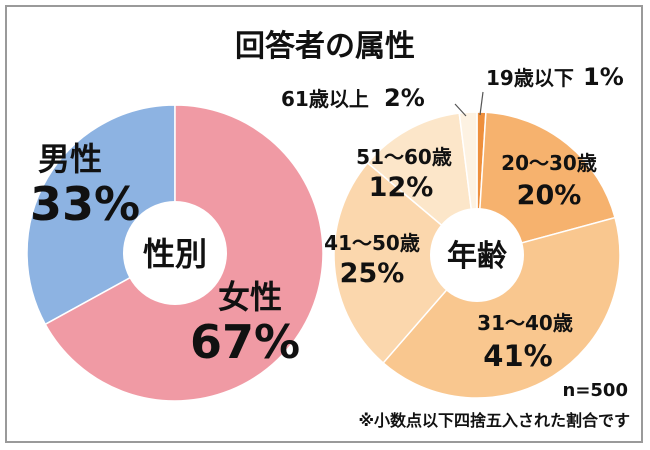 This screenshot has height=450, width=650. I want to click on gender-female-label: 女性, so click(250, 297).